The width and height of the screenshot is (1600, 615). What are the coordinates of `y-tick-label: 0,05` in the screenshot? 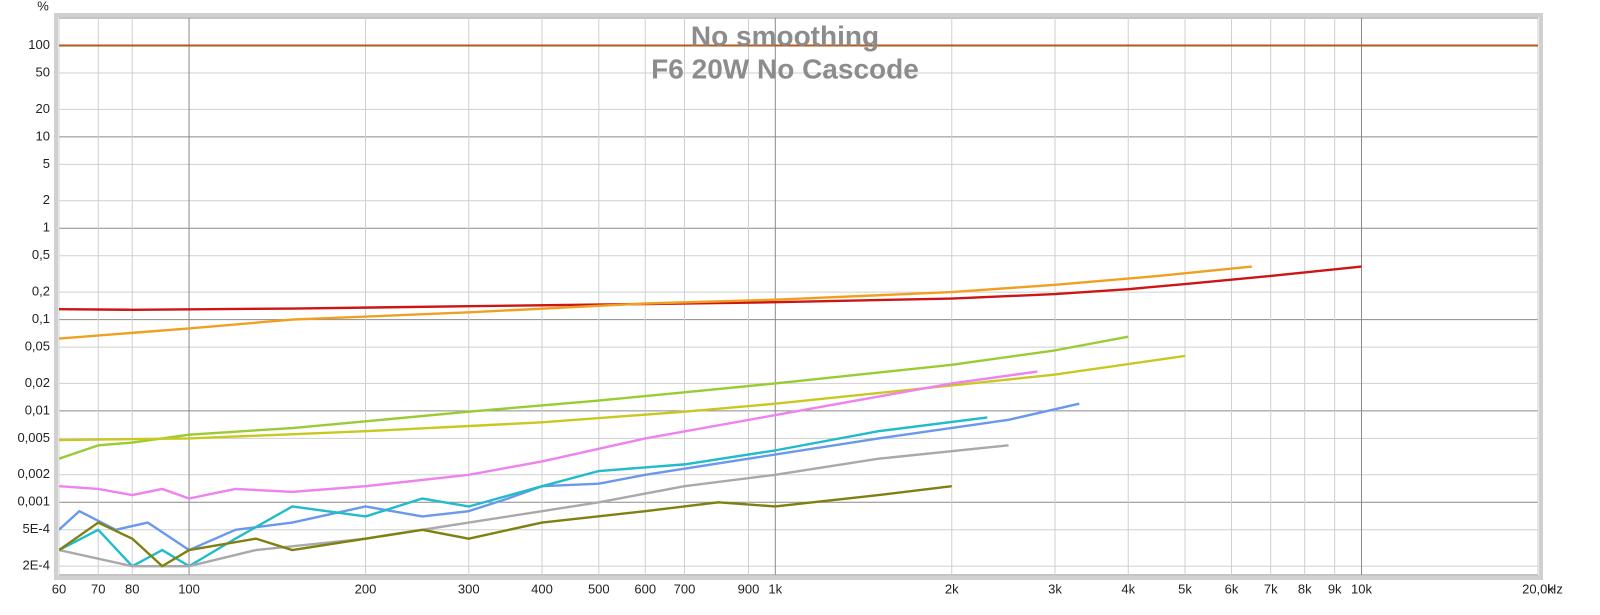 It's located at (37, 346).